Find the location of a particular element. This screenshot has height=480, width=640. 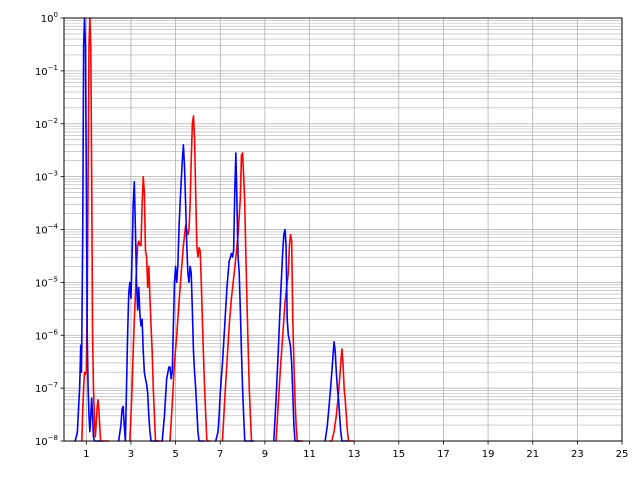

y-tick-label: 10⁻⁴ is located at coordinates (47, 230).